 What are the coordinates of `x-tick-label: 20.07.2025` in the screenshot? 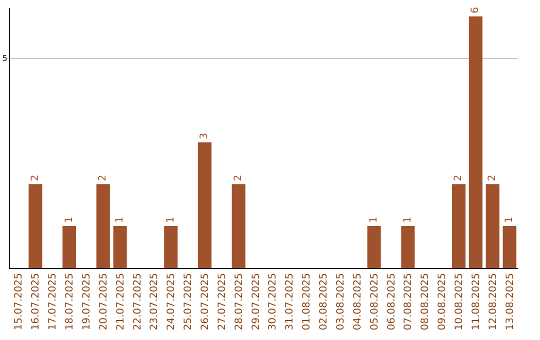 It's located at (104, 301).